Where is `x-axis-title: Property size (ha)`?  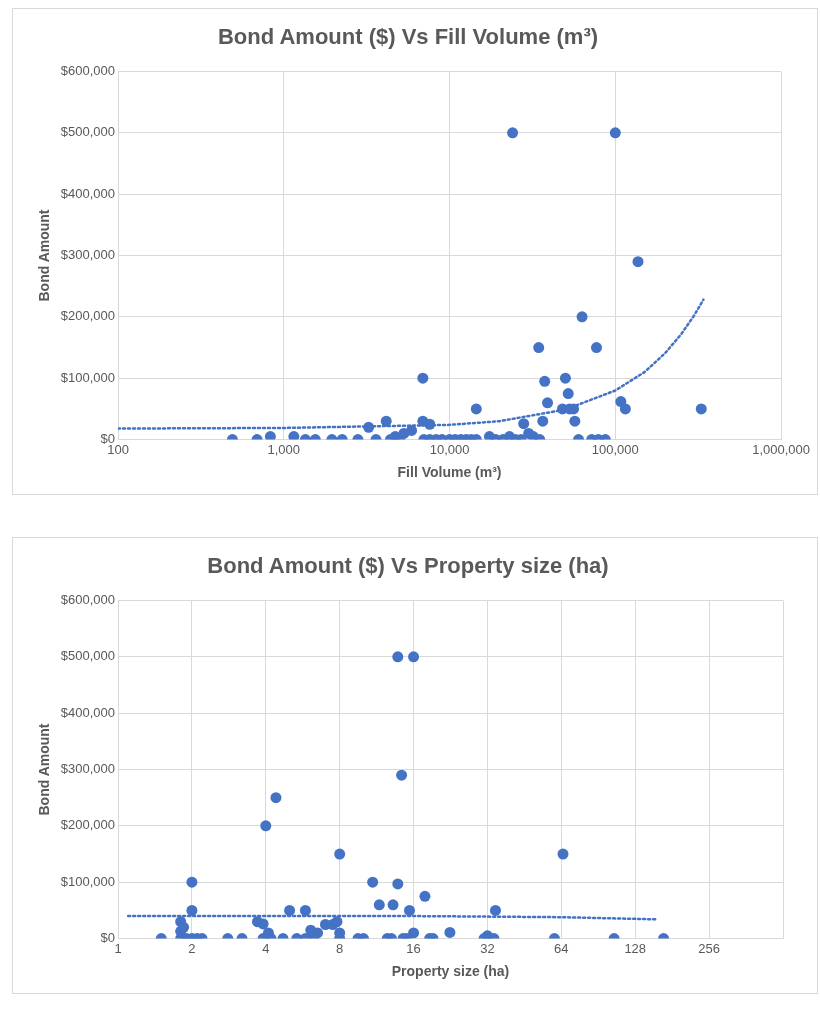 x-axis-title: Property size (ha) is located at coordinates (450, 971).